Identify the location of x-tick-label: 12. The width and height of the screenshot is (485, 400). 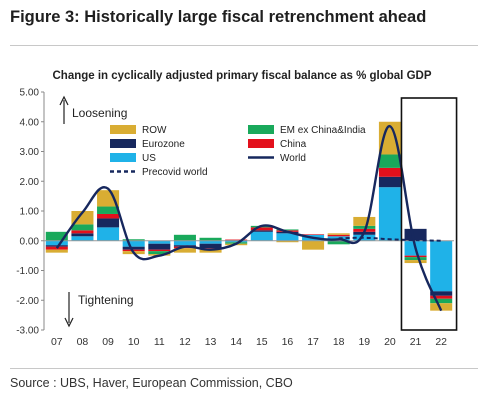
(185, 342).